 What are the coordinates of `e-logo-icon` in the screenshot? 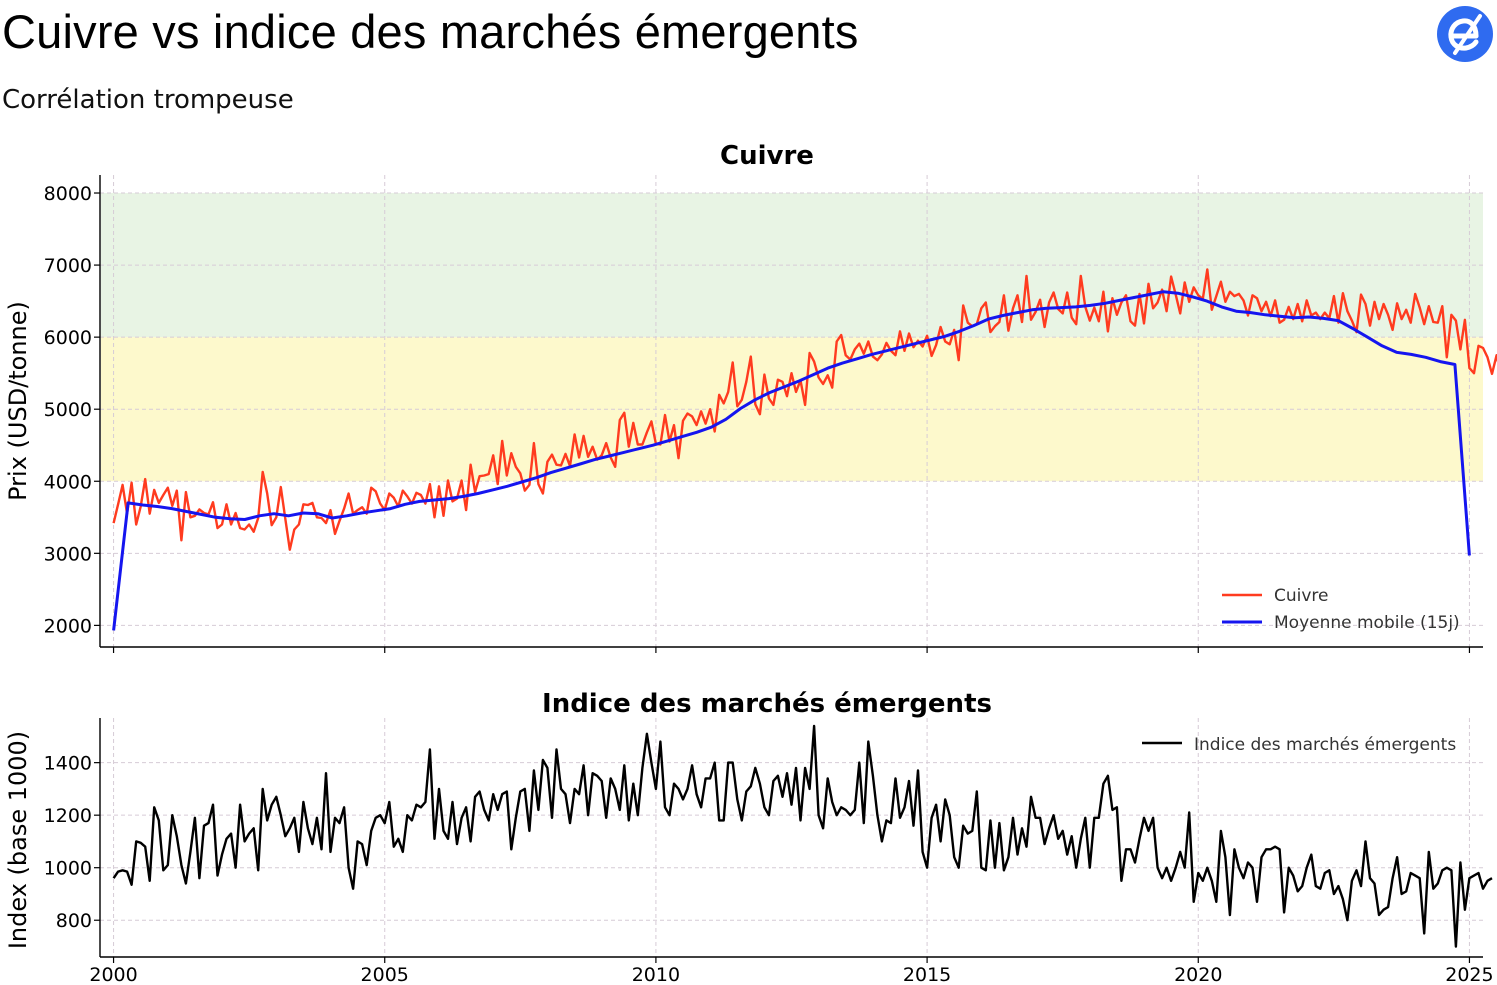 It's located at (1465, 34).